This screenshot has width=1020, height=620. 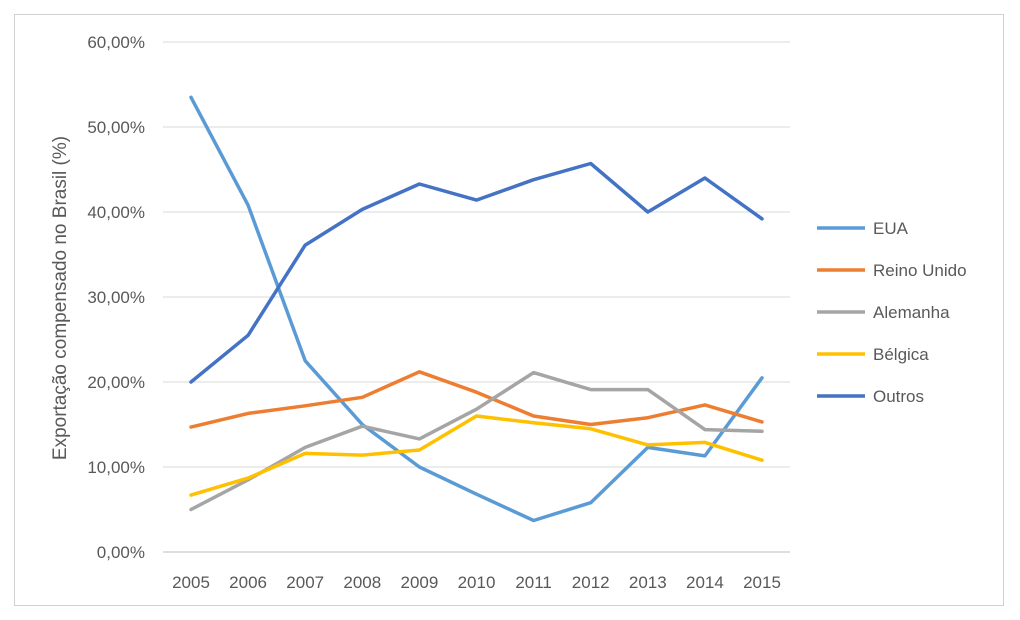 What do you see at coordinates (591, 582) in the screenshot?
I see `x-tick-label: 2012` at bounding box center [591, 582].